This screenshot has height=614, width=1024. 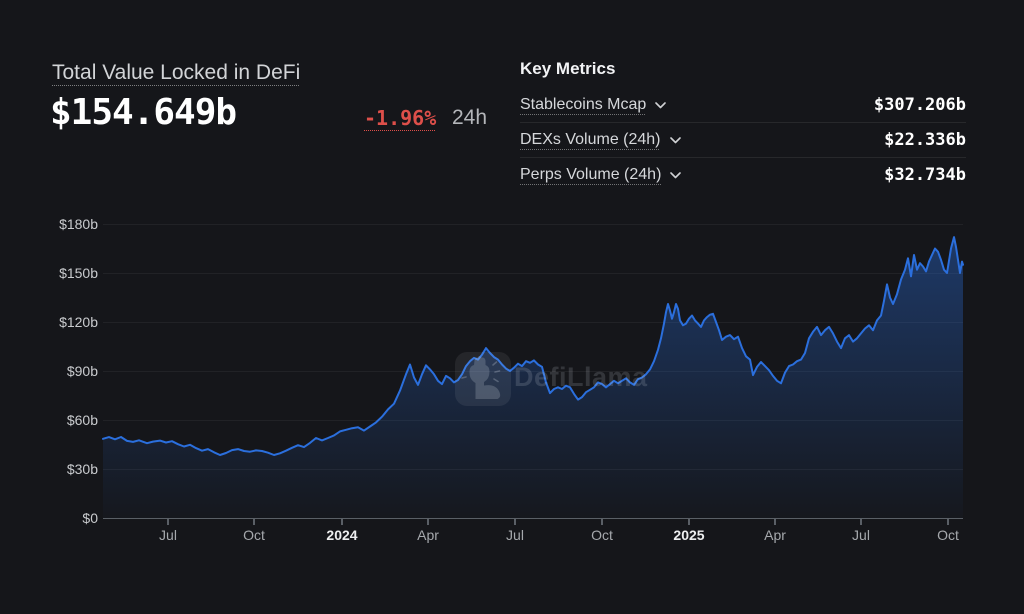 I want to click on y-axis-label: $180b, so click(x=78, y=224).